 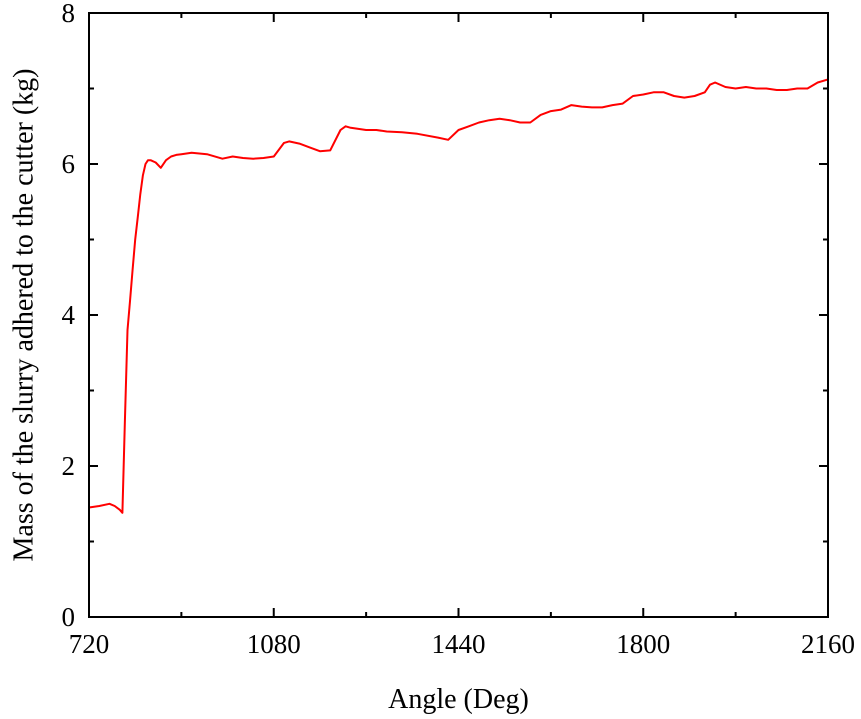 I want to click on x-tick-label: 1440, so click(x=459, y=644).